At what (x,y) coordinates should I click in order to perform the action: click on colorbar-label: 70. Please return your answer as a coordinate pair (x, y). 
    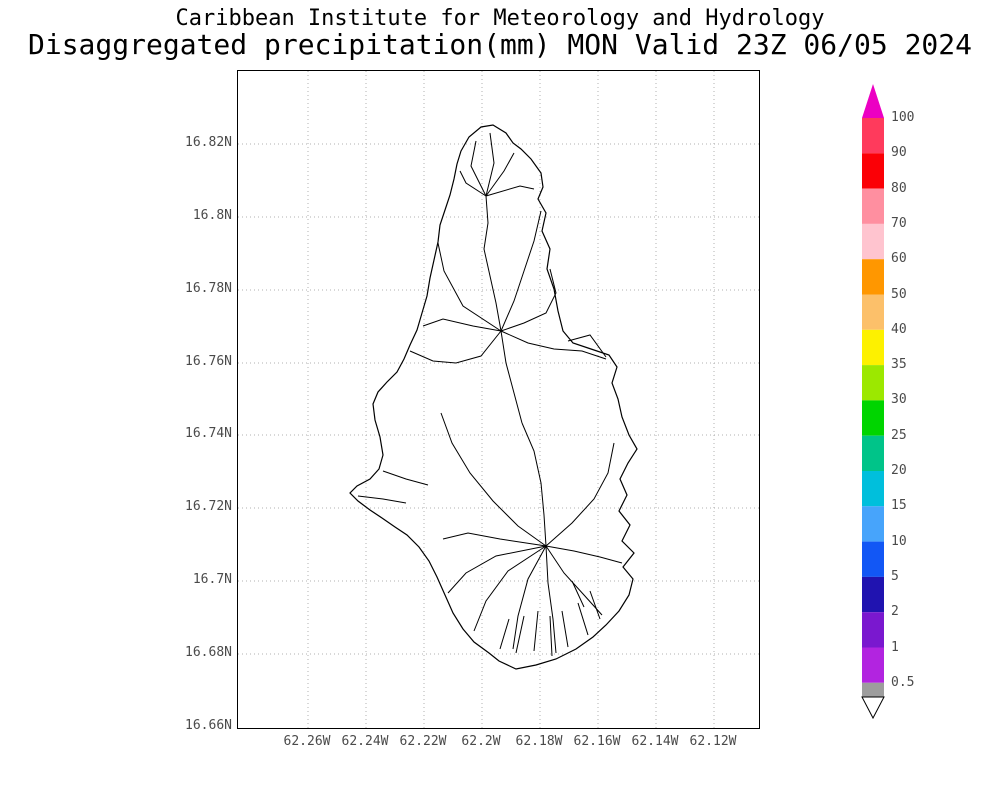
    Looking at the image, I should click on (899, 223).